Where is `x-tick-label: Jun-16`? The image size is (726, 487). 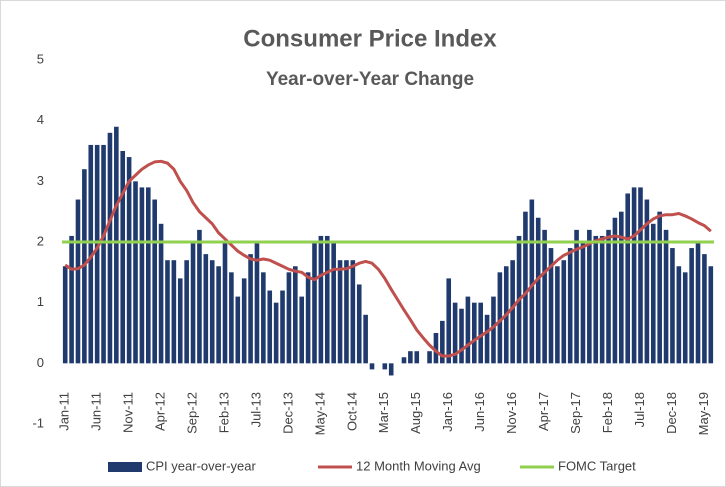 x-tick-label: Jun-16 is located at coordinates (479, 412).